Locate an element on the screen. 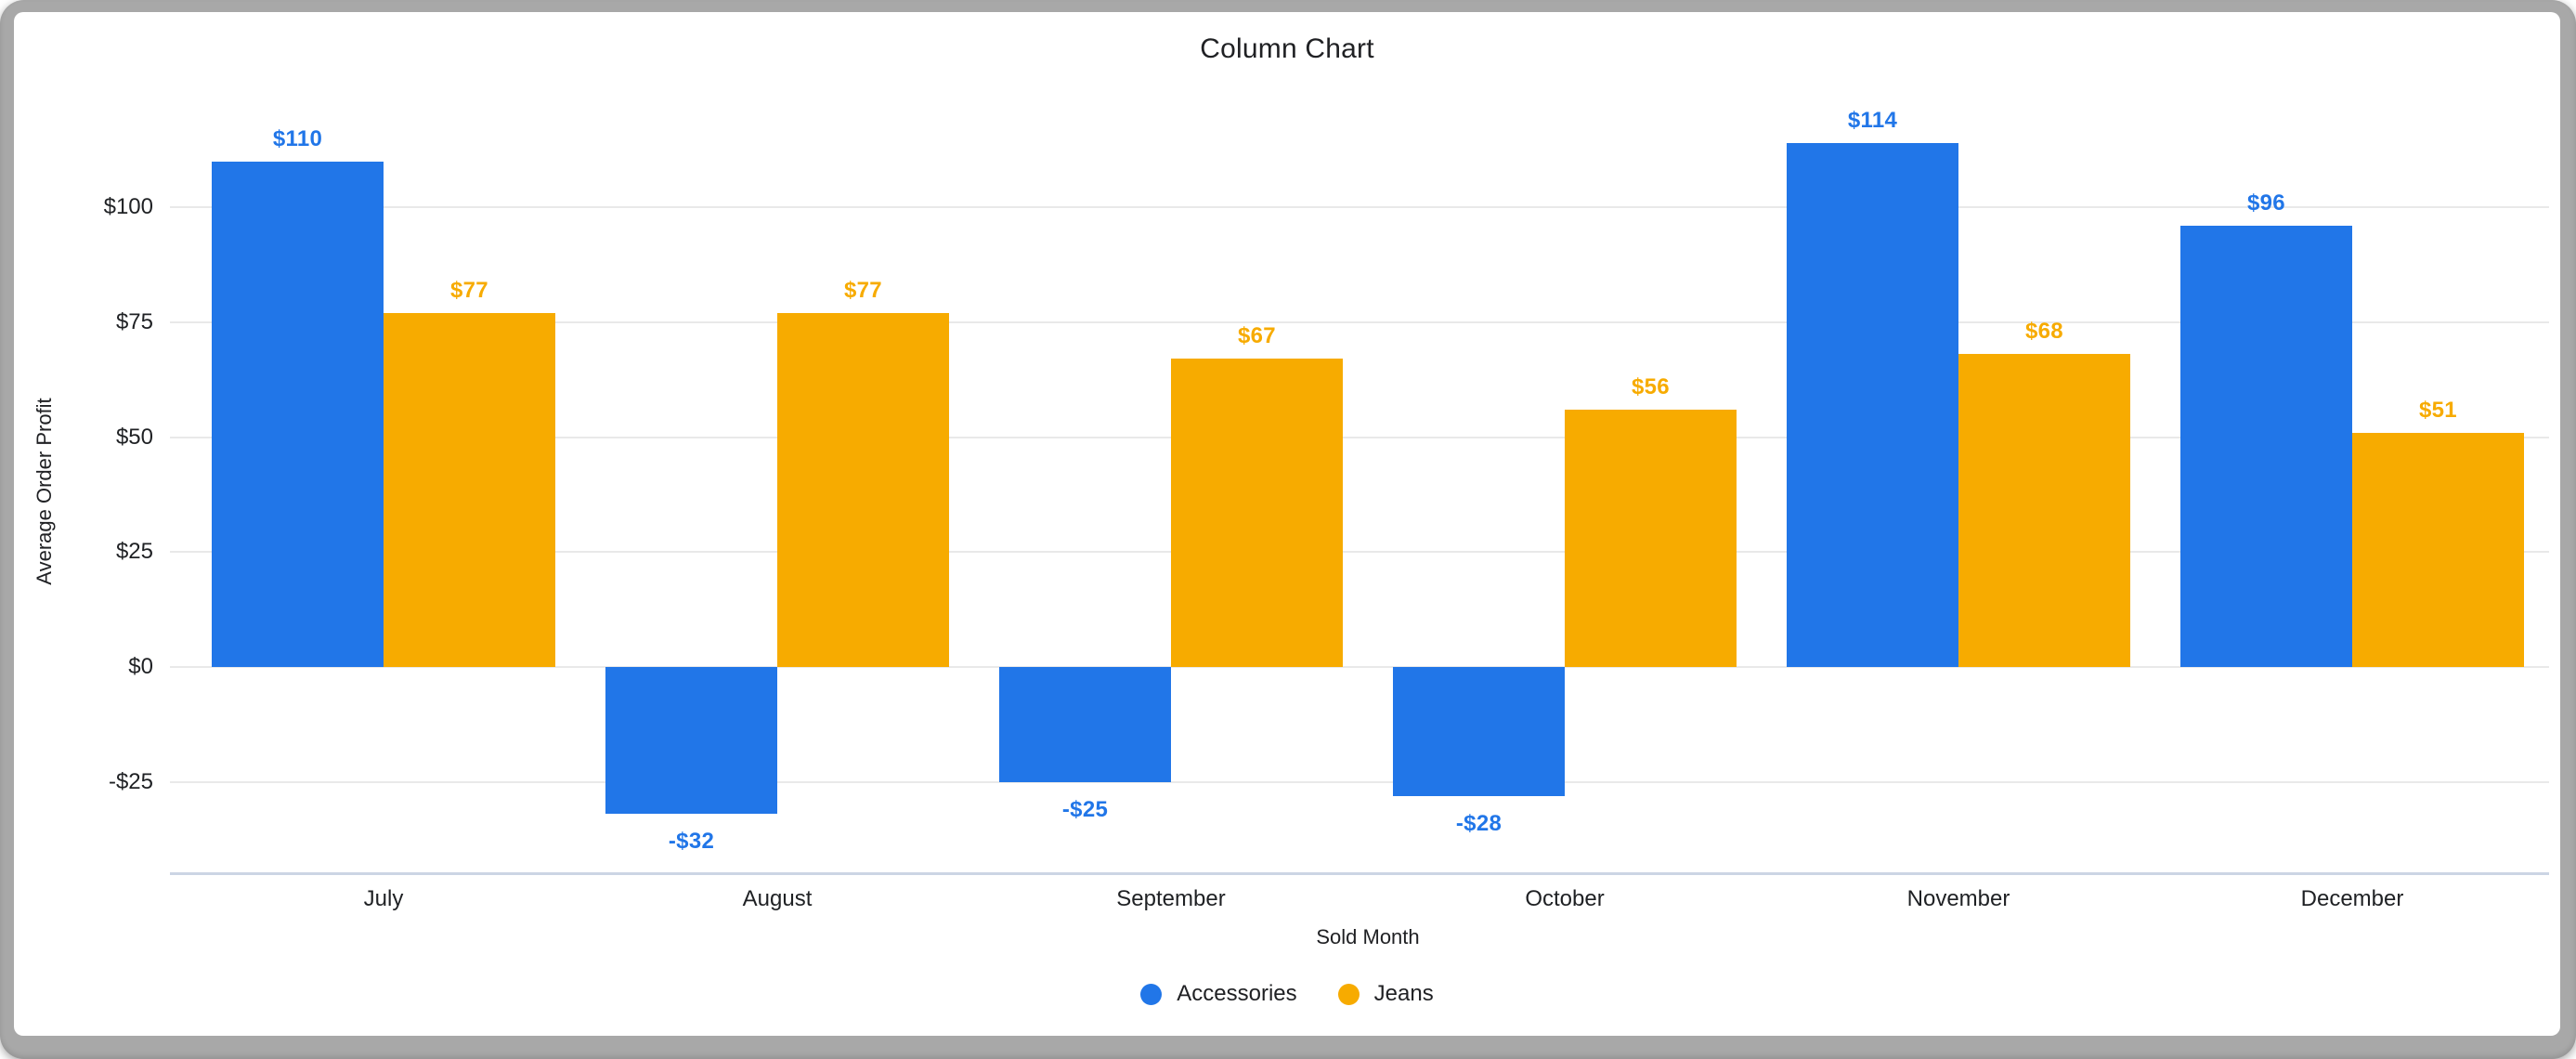 The width and height of the screenshot is (2576, 1059). x-tick-label-december: December is located at coordinates (2352, 898).